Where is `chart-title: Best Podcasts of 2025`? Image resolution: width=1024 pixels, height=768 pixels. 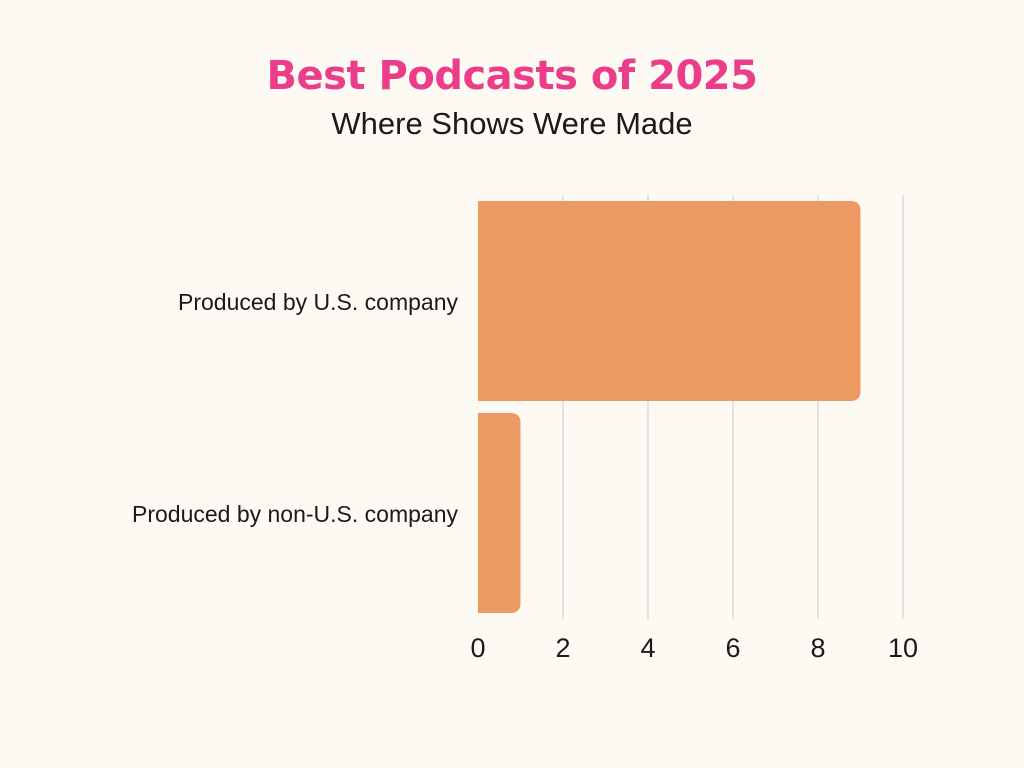 chart-title: Best Podcasts of 2025 is located at coordinates (512, 76).